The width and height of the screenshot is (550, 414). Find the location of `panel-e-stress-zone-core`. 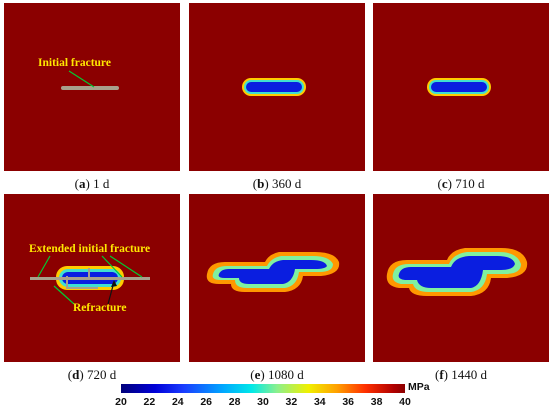

panel-e-stress-zone-core is located at coordinates (272, 272).